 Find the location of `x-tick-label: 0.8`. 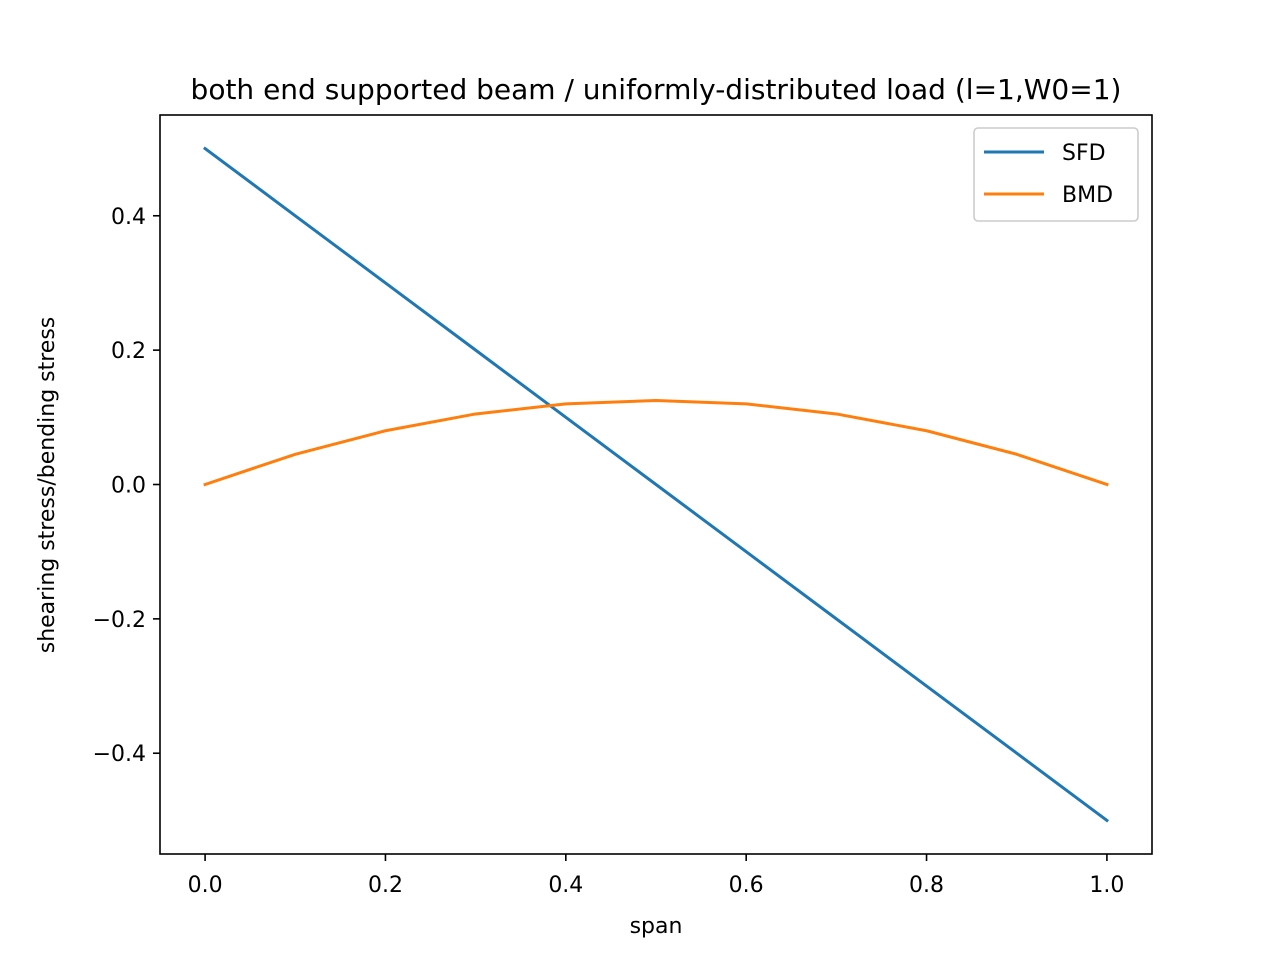

x-tick-label: 0.8 is located at coordinates (926, 885).